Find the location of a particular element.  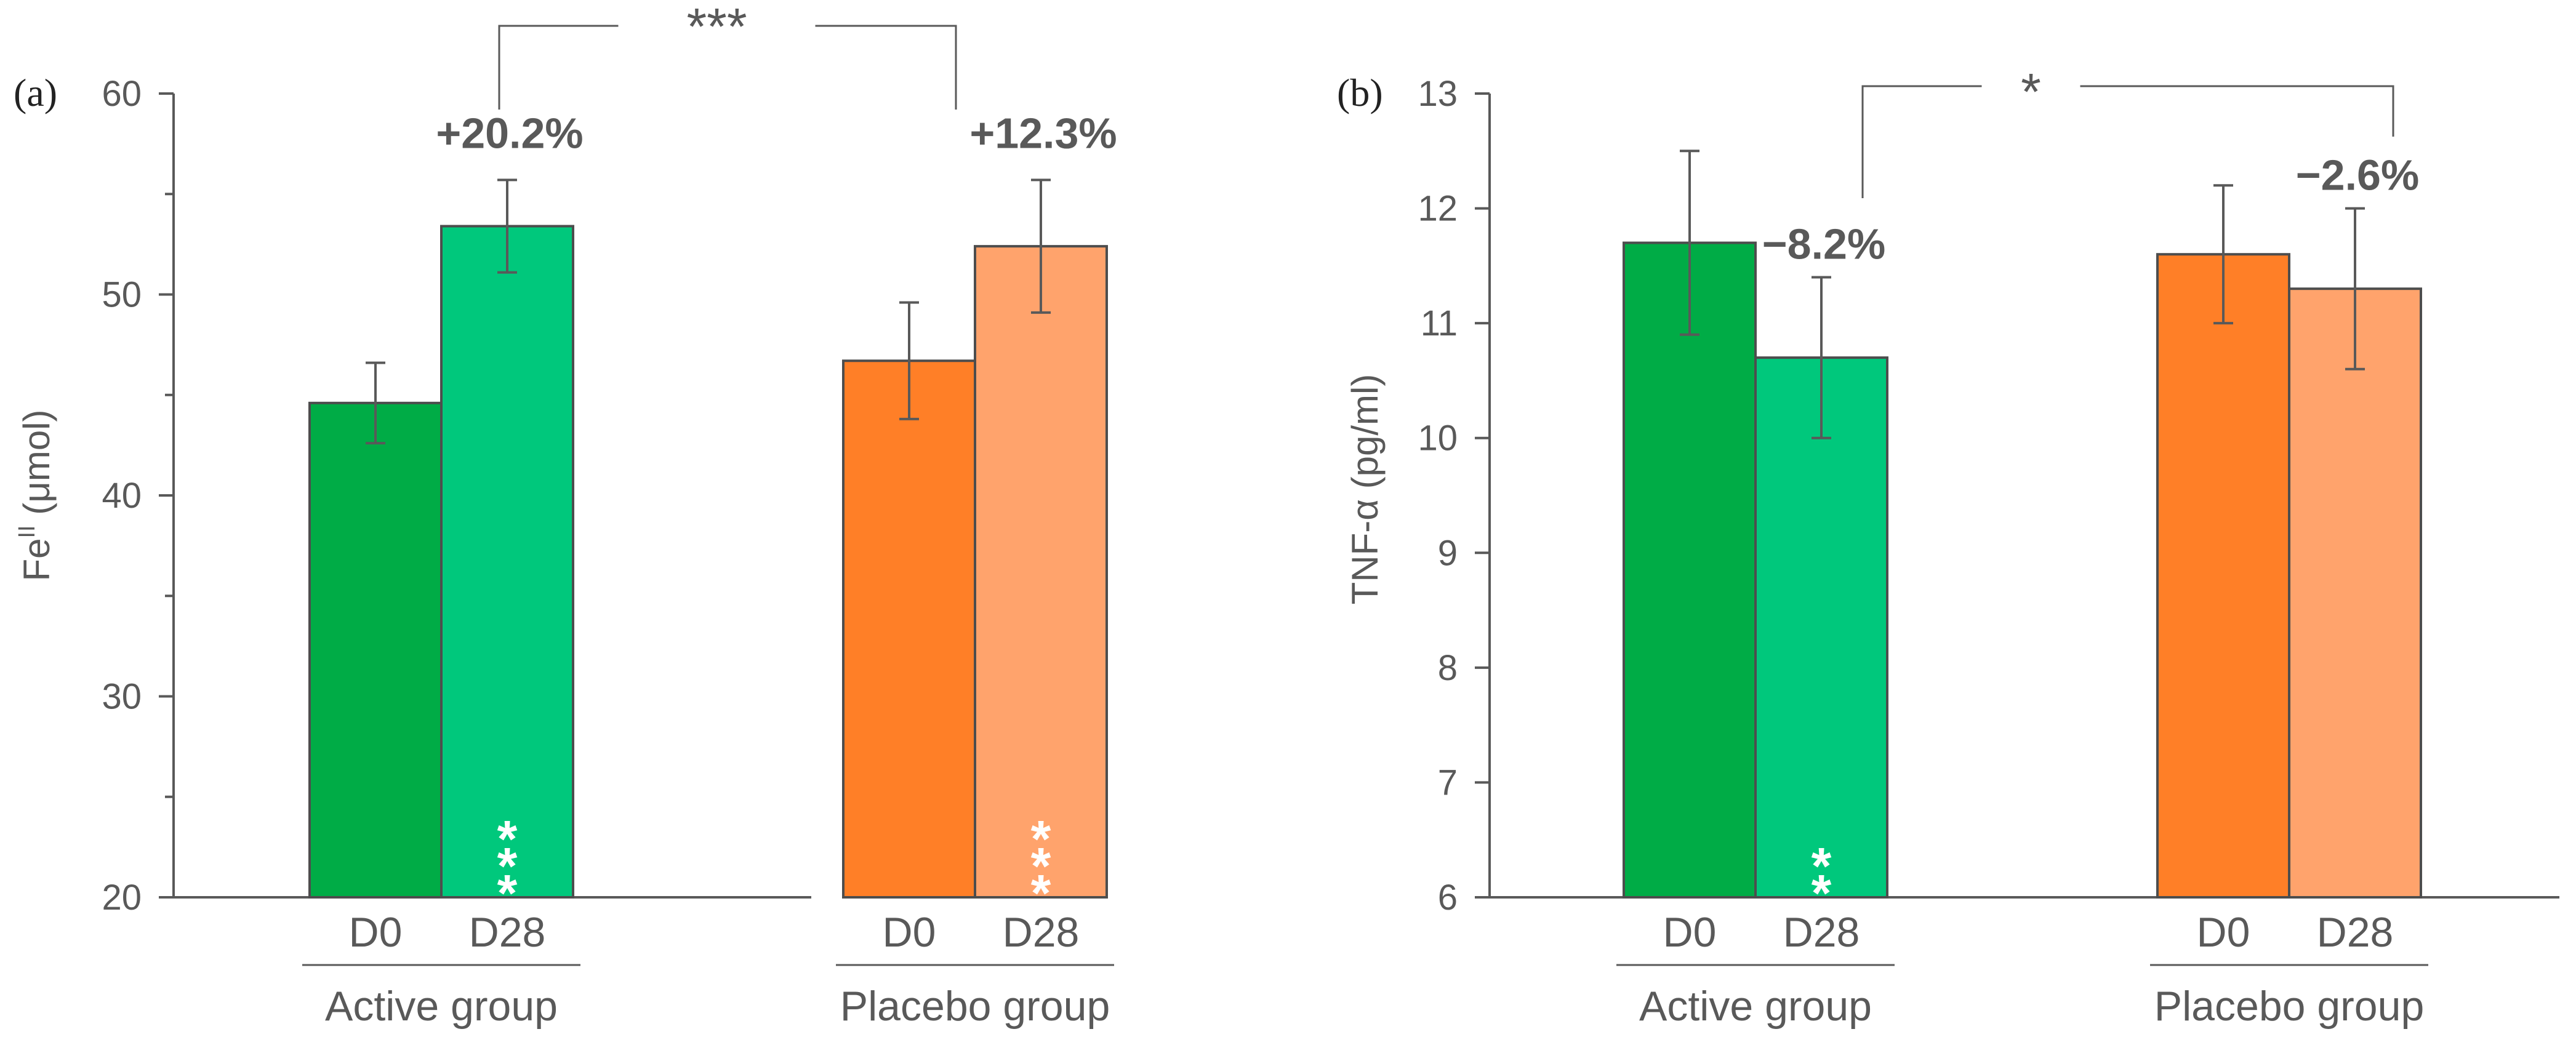

y-tick-label: 12 is located at coordinates (1438, 209).